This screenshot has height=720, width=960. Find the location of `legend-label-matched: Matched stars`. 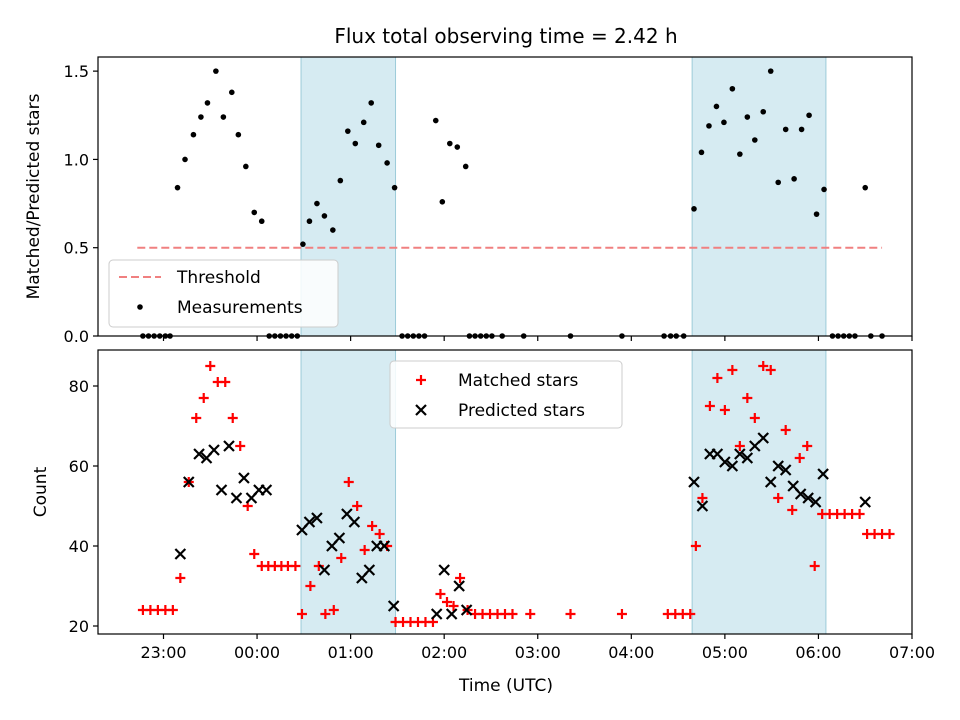

legend-label-matched: Matched stars is located at coordinates (518, 381).